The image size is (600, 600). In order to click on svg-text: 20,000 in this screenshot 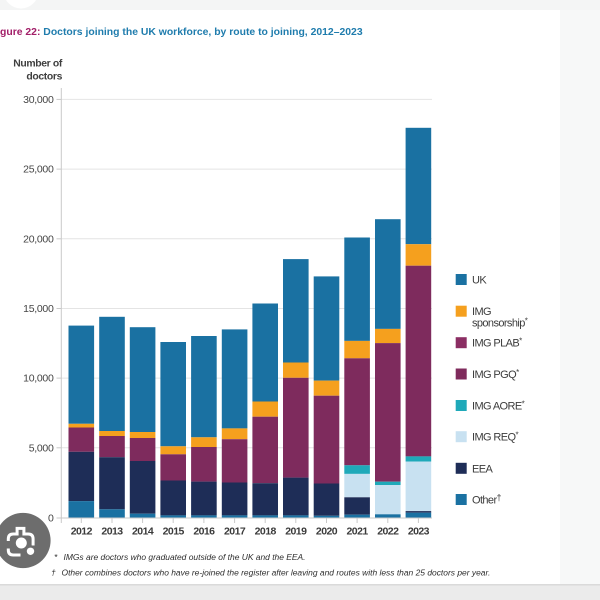, I will do `click(38, 239)`.